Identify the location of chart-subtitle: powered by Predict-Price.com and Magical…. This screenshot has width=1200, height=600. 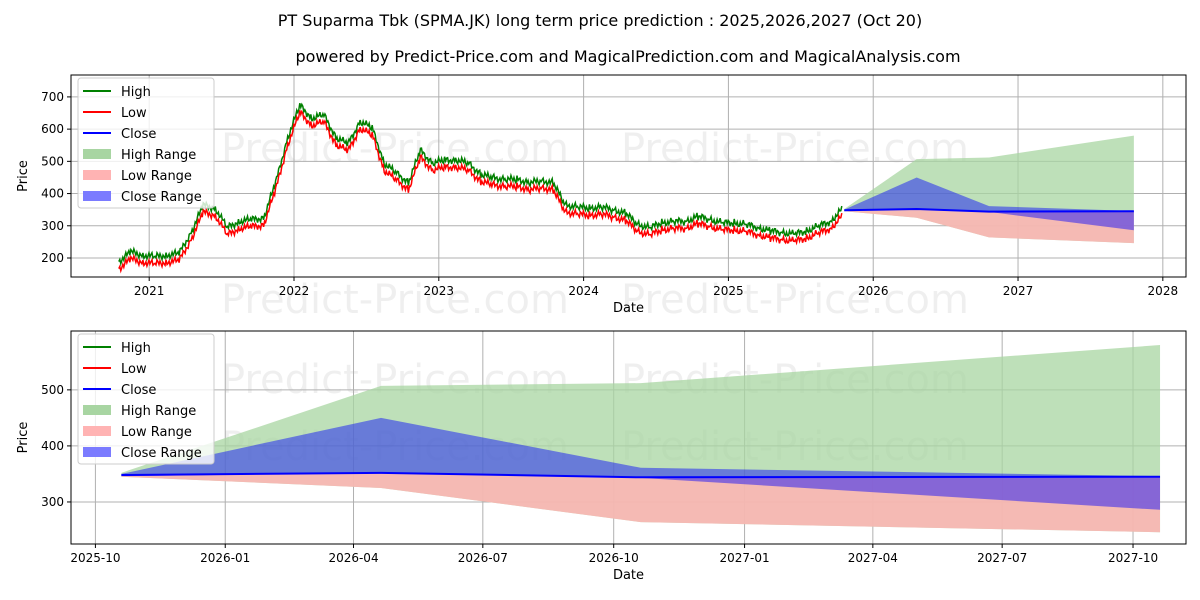
(627, 56).